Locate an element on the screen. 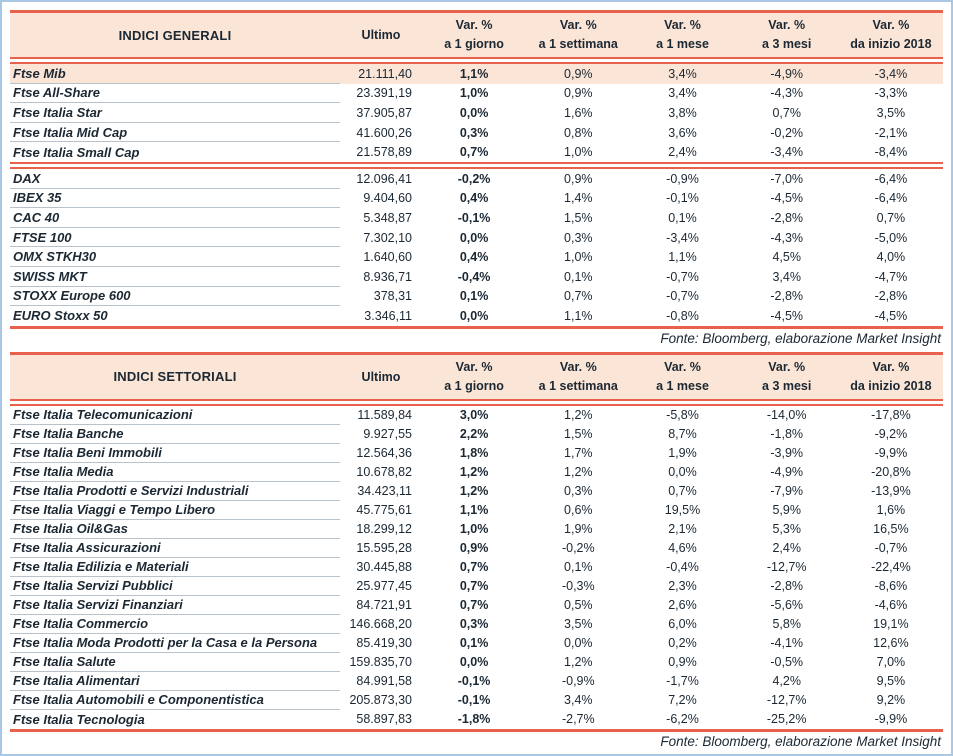  row-label: Ftse Italia Commercio is located at coordinates (175, 624).